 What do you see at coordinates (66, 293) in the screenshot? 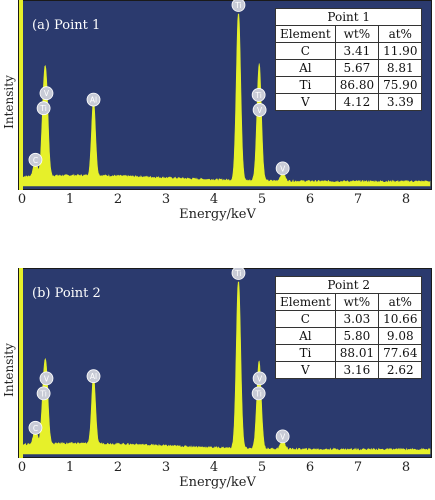
I see `panel-label: (b) Point 2` at bounding box center [66, 293].